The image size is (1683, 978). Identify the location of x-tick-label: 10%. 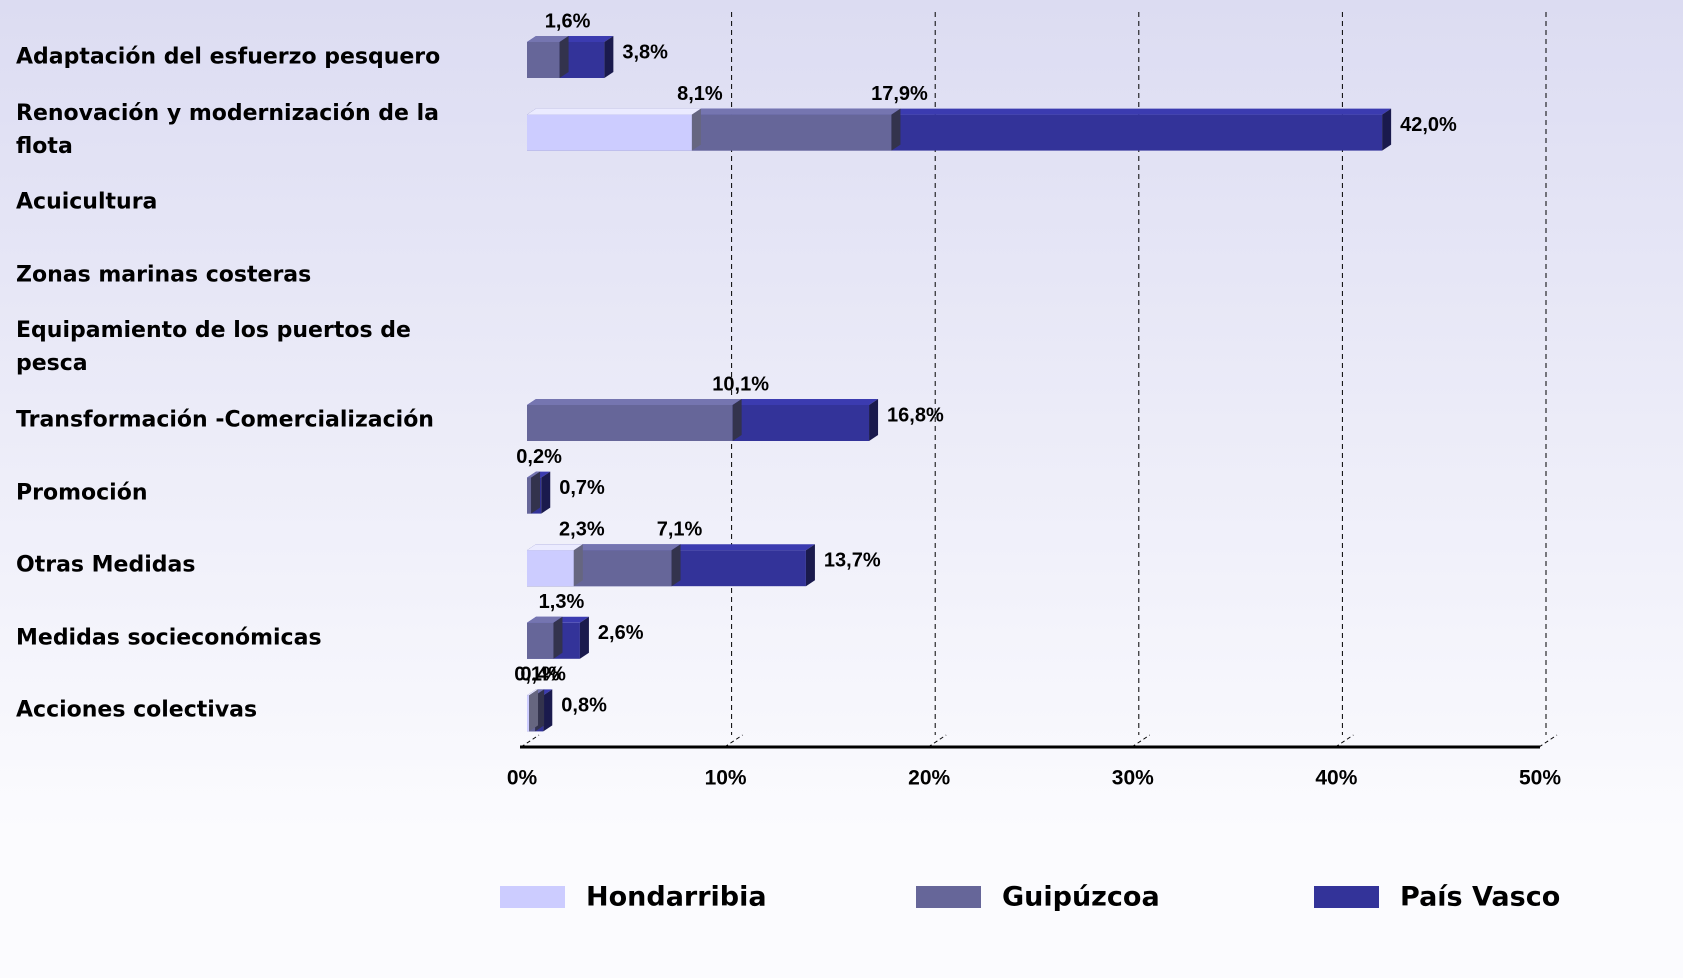
(726, 778).